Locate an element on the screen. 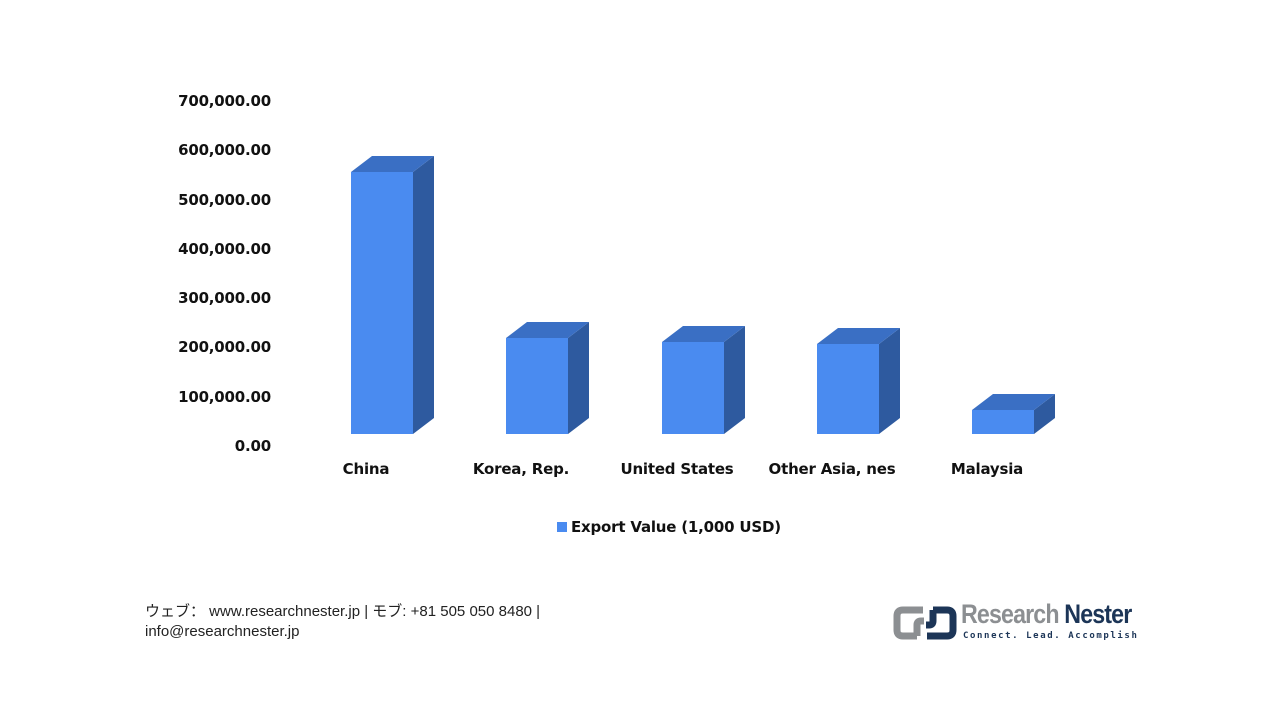 The height and width of the screenshot is (720, 1280). logo-tagline: Connect. Lead. Accomplish is located at coordinates (1051, 636).